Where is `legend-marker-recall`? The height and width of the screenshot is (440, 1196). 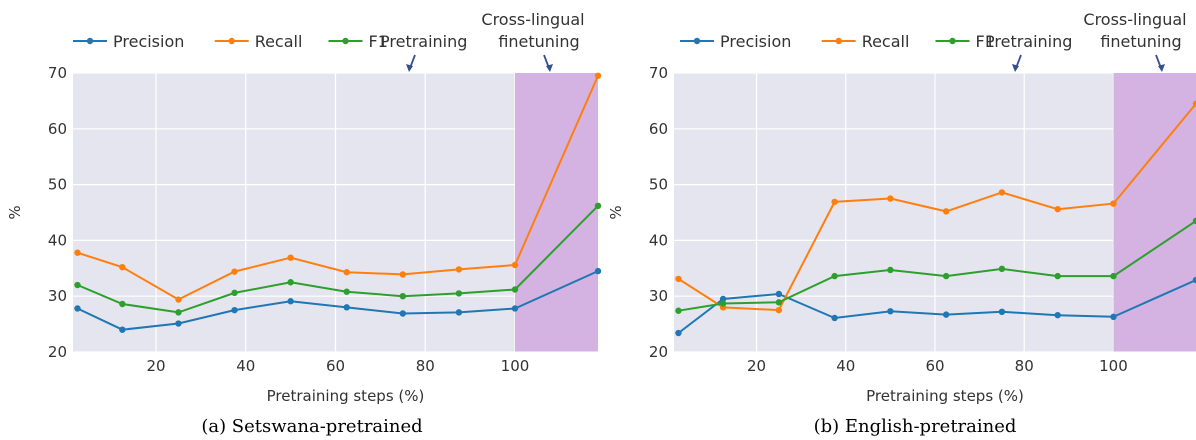
legend-marker-recall is located at coordinates (231, 41).